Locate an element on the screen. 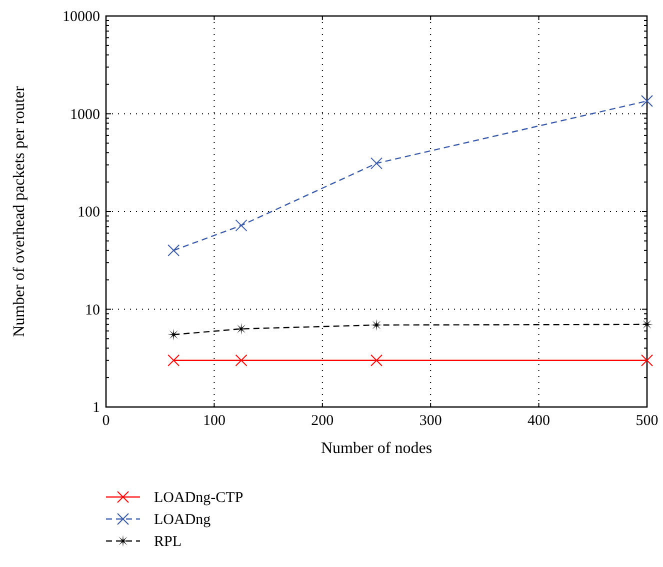 The height and width of the screenshot is (567, 663). x-tick-label: 100 is located at coordinates (214, 421).